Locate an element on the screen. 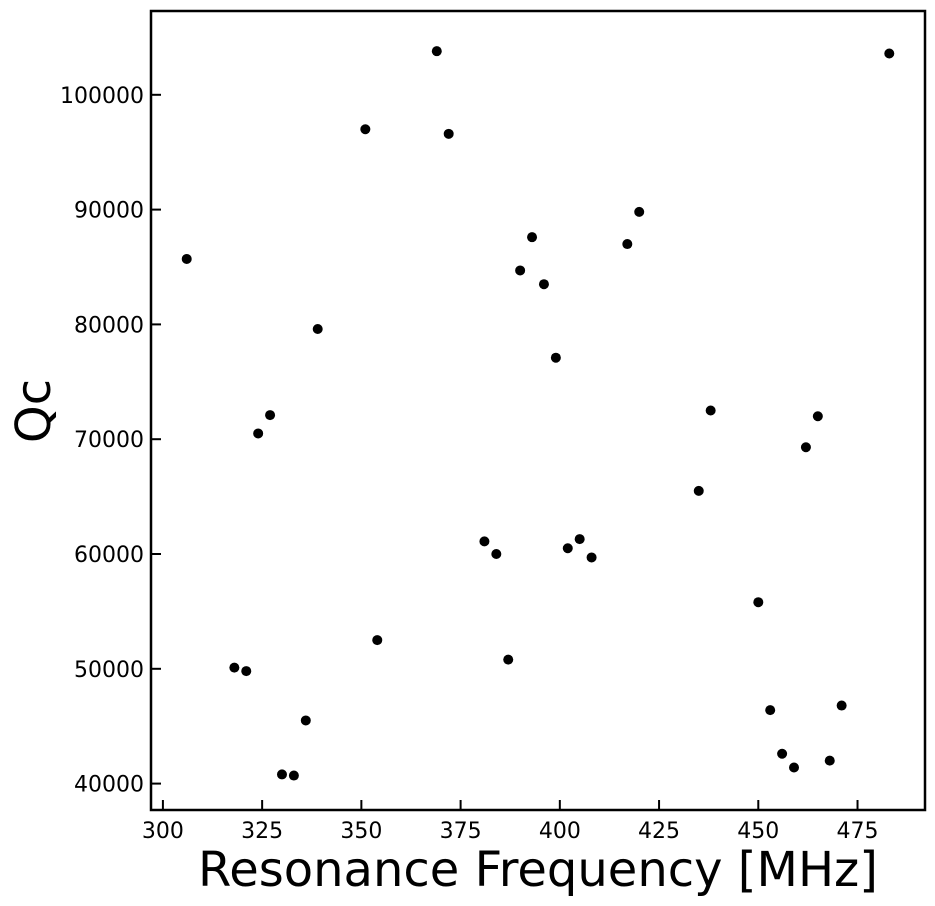 This screenshot has width=935, height=906. y-tick-label: 70000 is located at coordinates (109, 440).